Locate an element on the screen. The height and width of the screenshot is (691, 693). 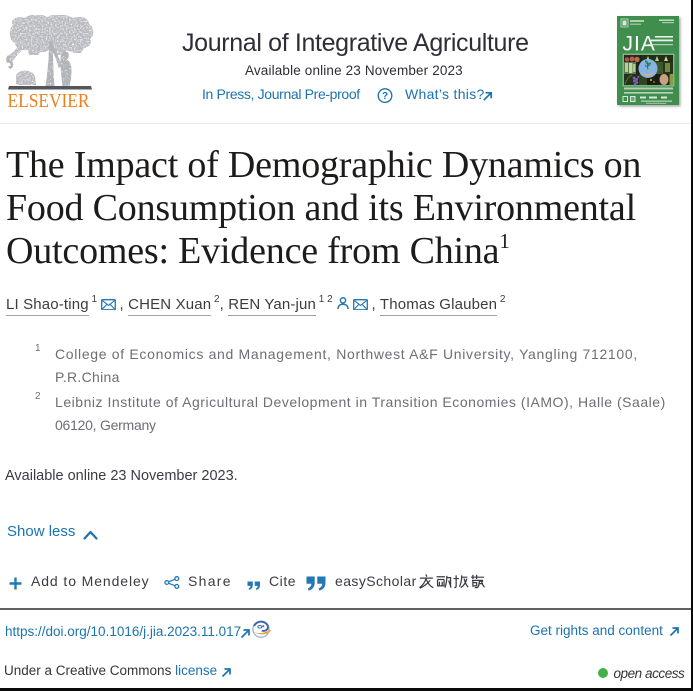
svg-text: JIA is located at coordinates (639, 44).